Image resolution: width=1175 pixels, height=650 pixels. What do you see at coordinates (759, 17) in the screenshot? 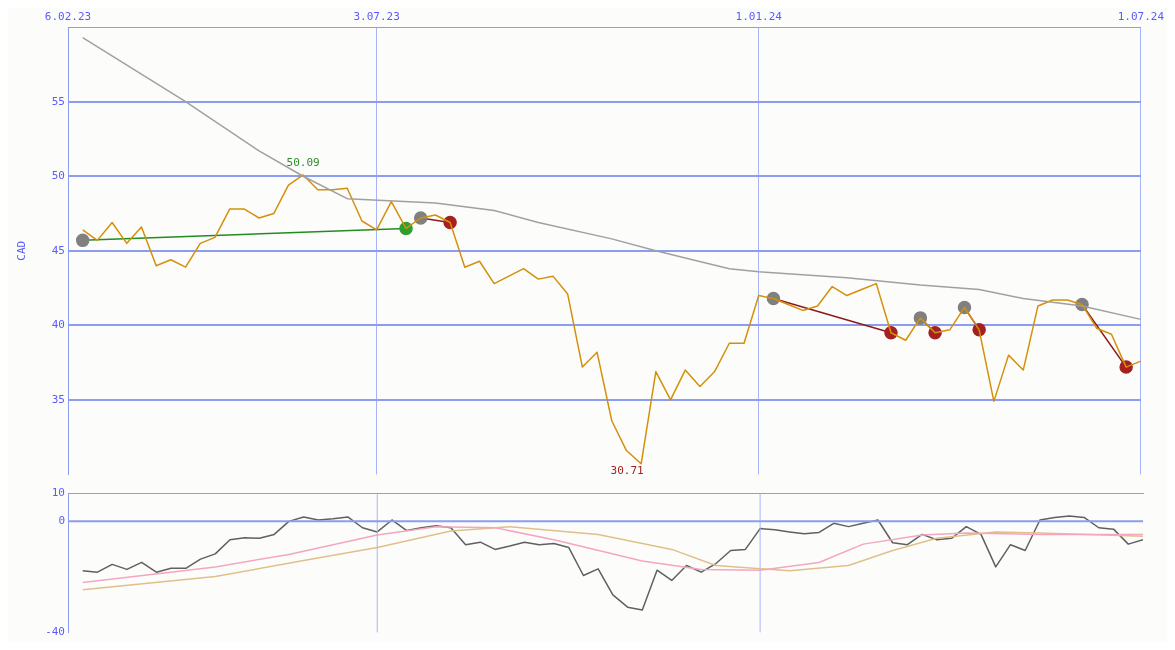
I see `x-tick-label: 1.01.24` at bounding box center [759, 17].